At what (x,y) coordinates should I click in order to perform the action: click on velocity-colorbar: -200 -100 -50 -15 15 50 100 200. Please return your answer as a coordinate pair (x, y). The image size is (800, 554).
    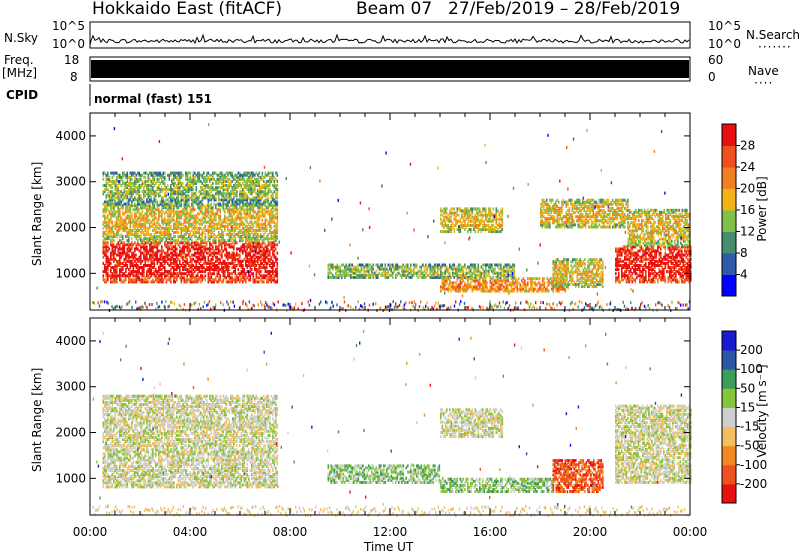
    Looking at the image, I should click on (744, 417).